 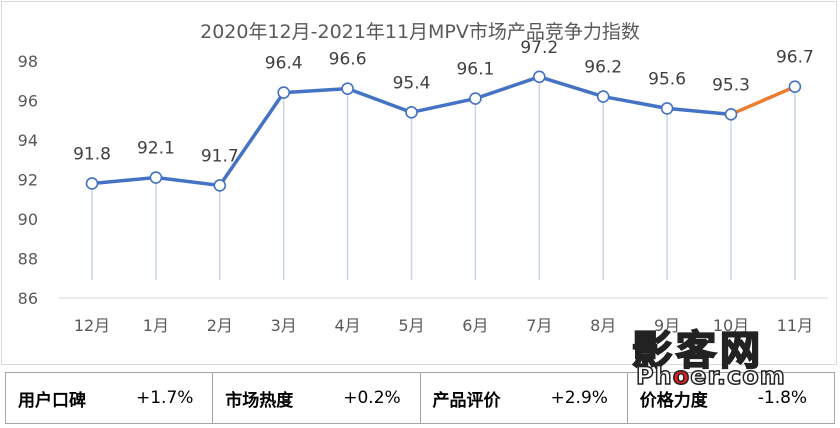 I want to click on x-tick-label: 5月, so click(x=411, y=325).